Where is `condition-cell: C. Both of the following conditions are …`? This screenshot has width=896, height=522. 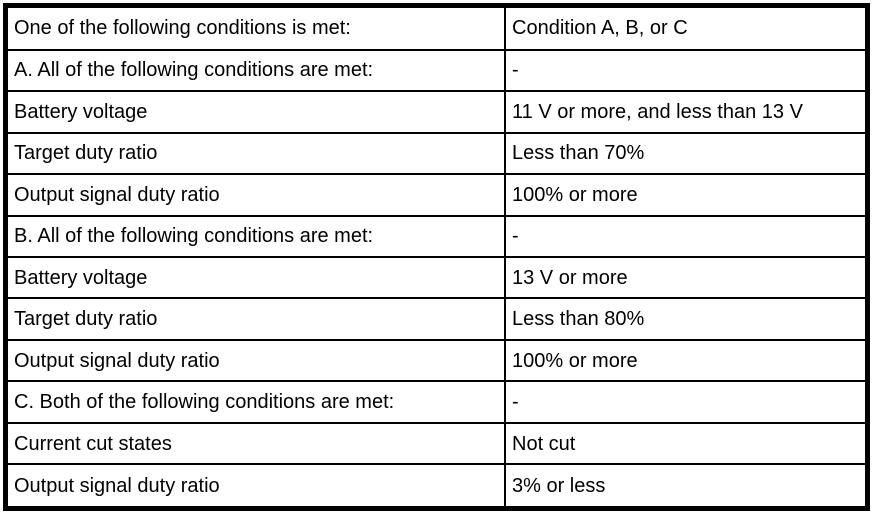
condition-cell: C. Both of the following conditions are … is located at coordinates (255, 402).